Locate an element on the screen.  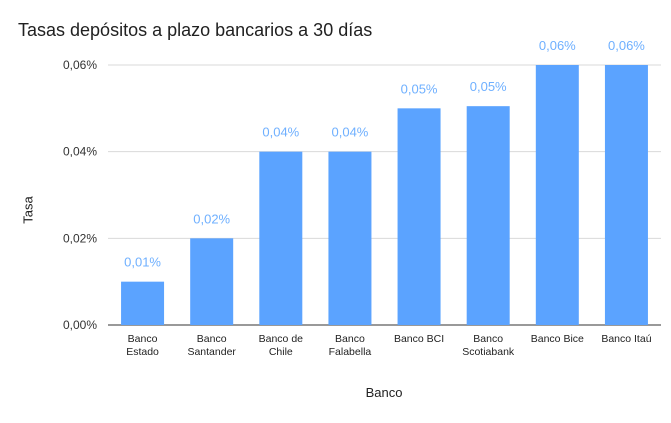
x-tick-label: Banco Santander is located at coordinates (211, 345).